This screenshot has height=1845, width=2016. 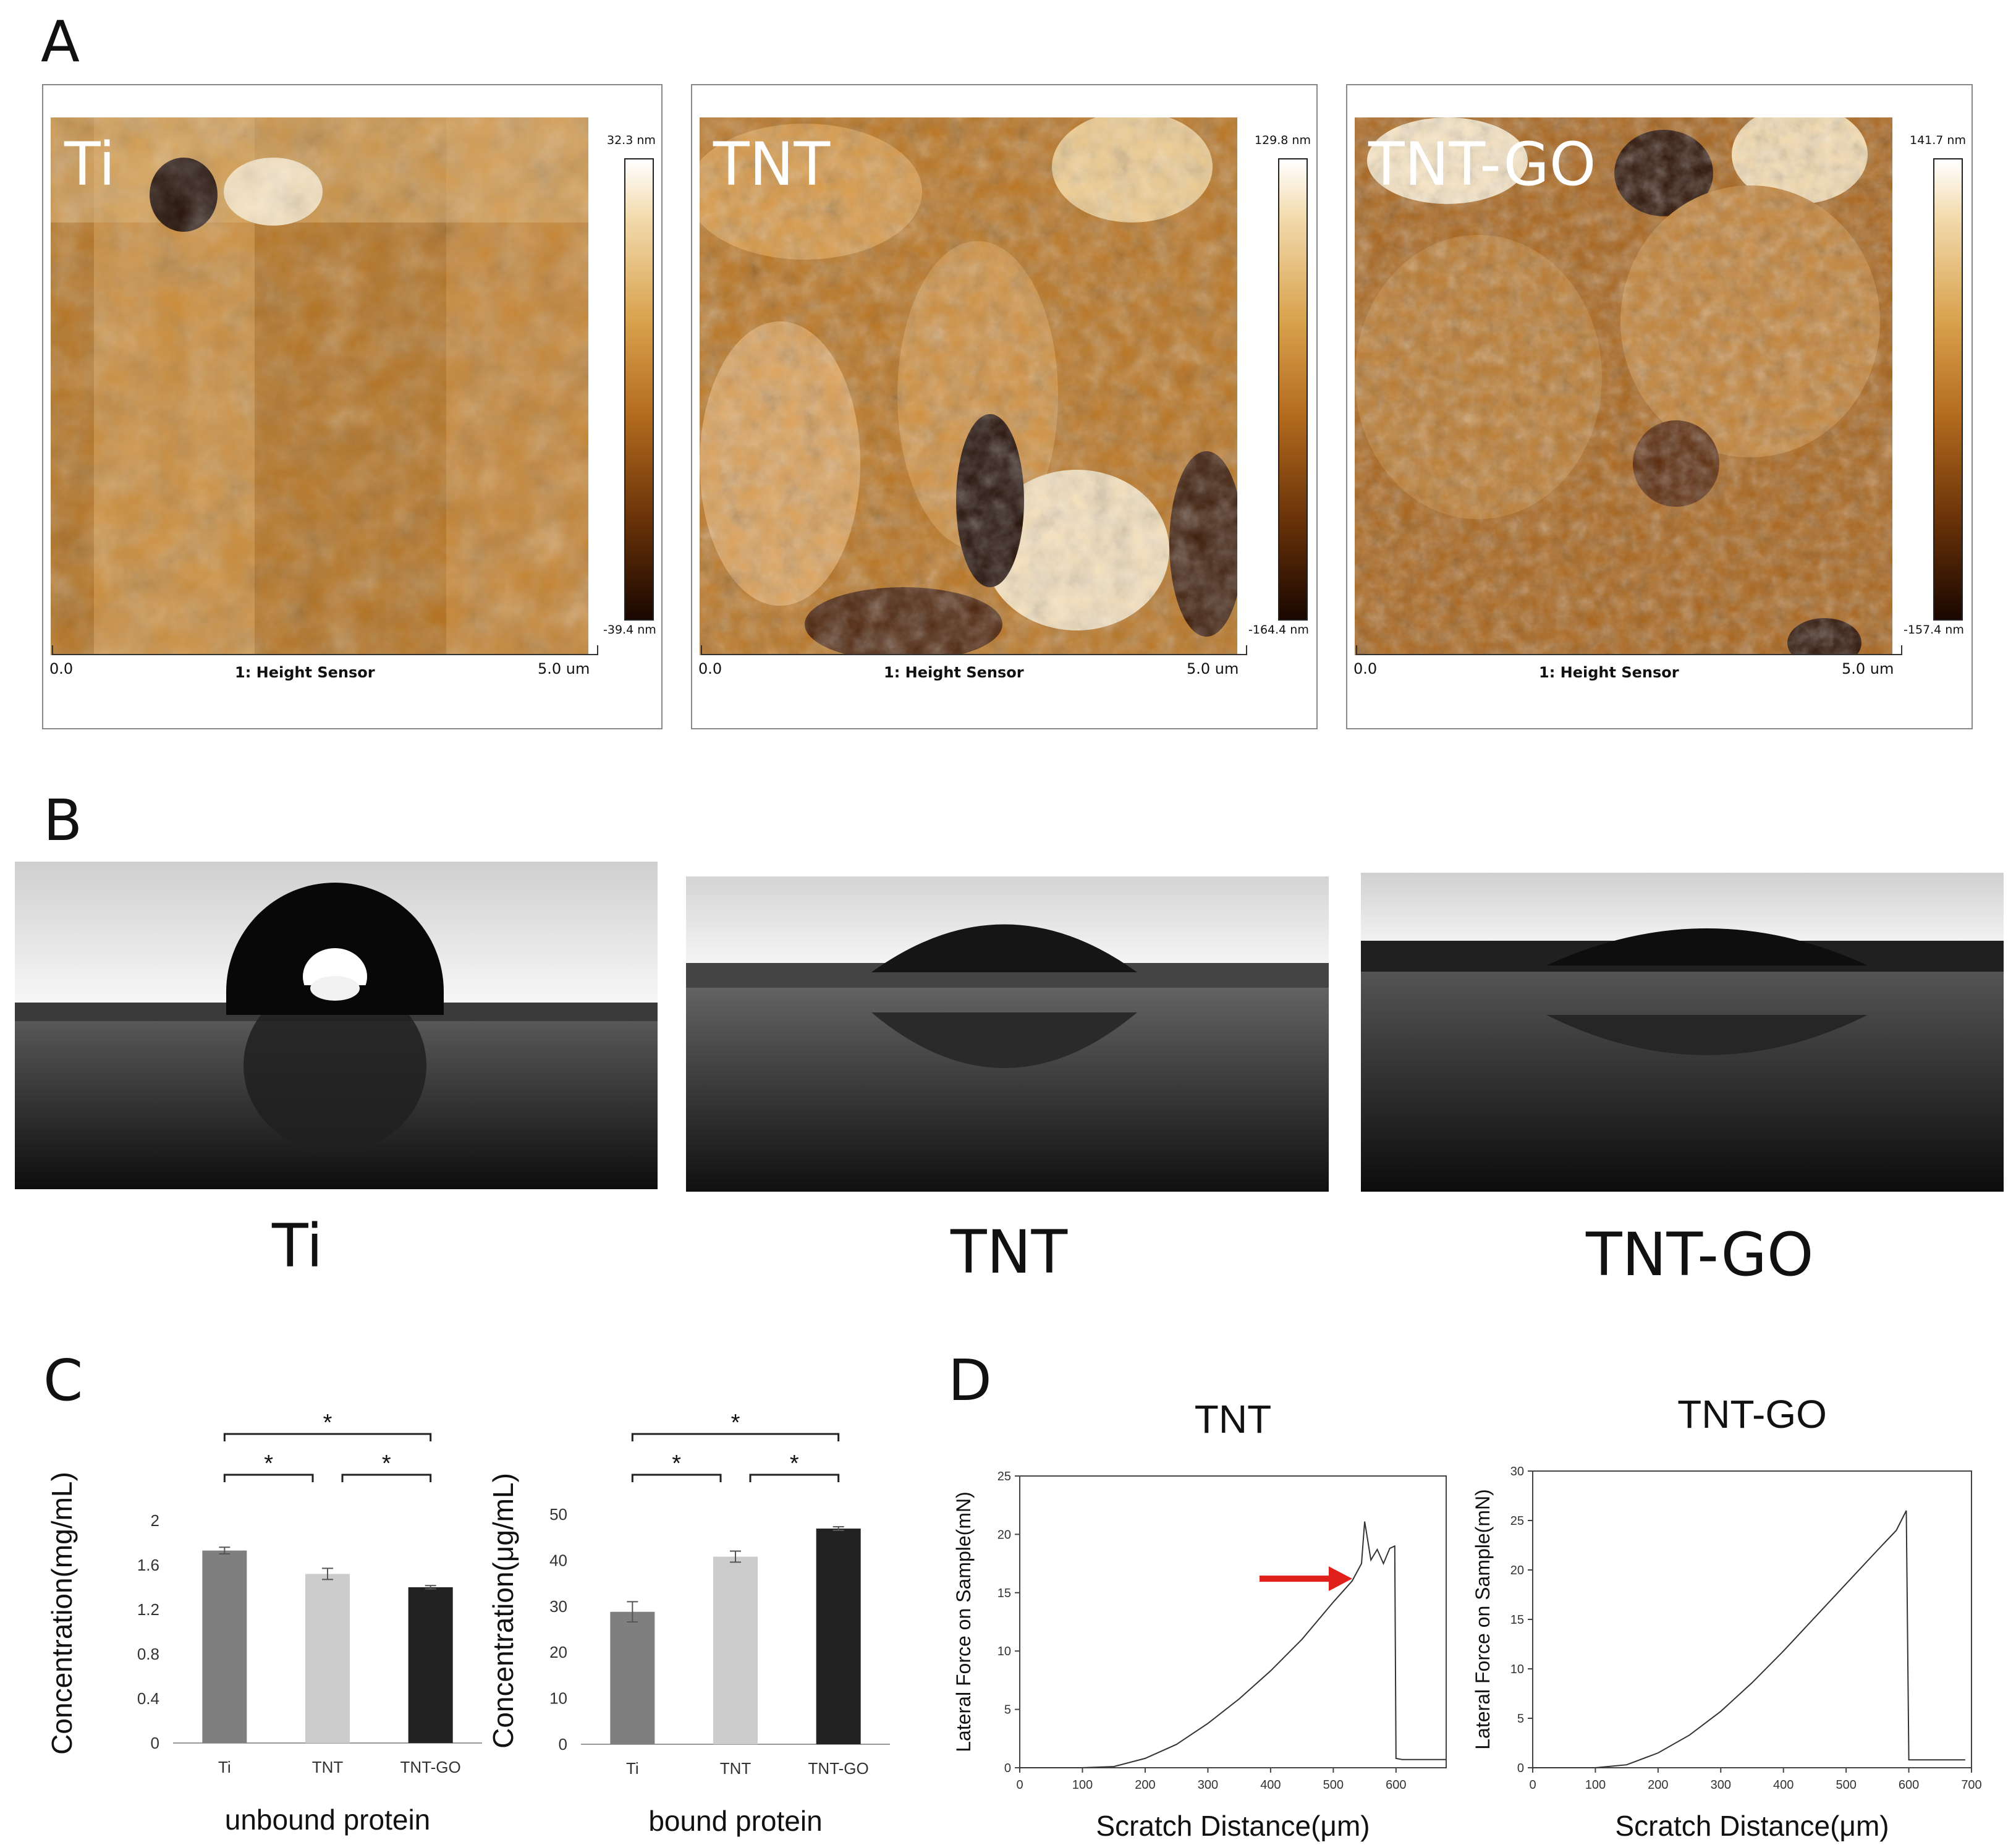 What do you see at coordinates (1752, 1417) in the screenshot?
I see `chart-title: TNT-GO` at bounding box center [1752, 1417].